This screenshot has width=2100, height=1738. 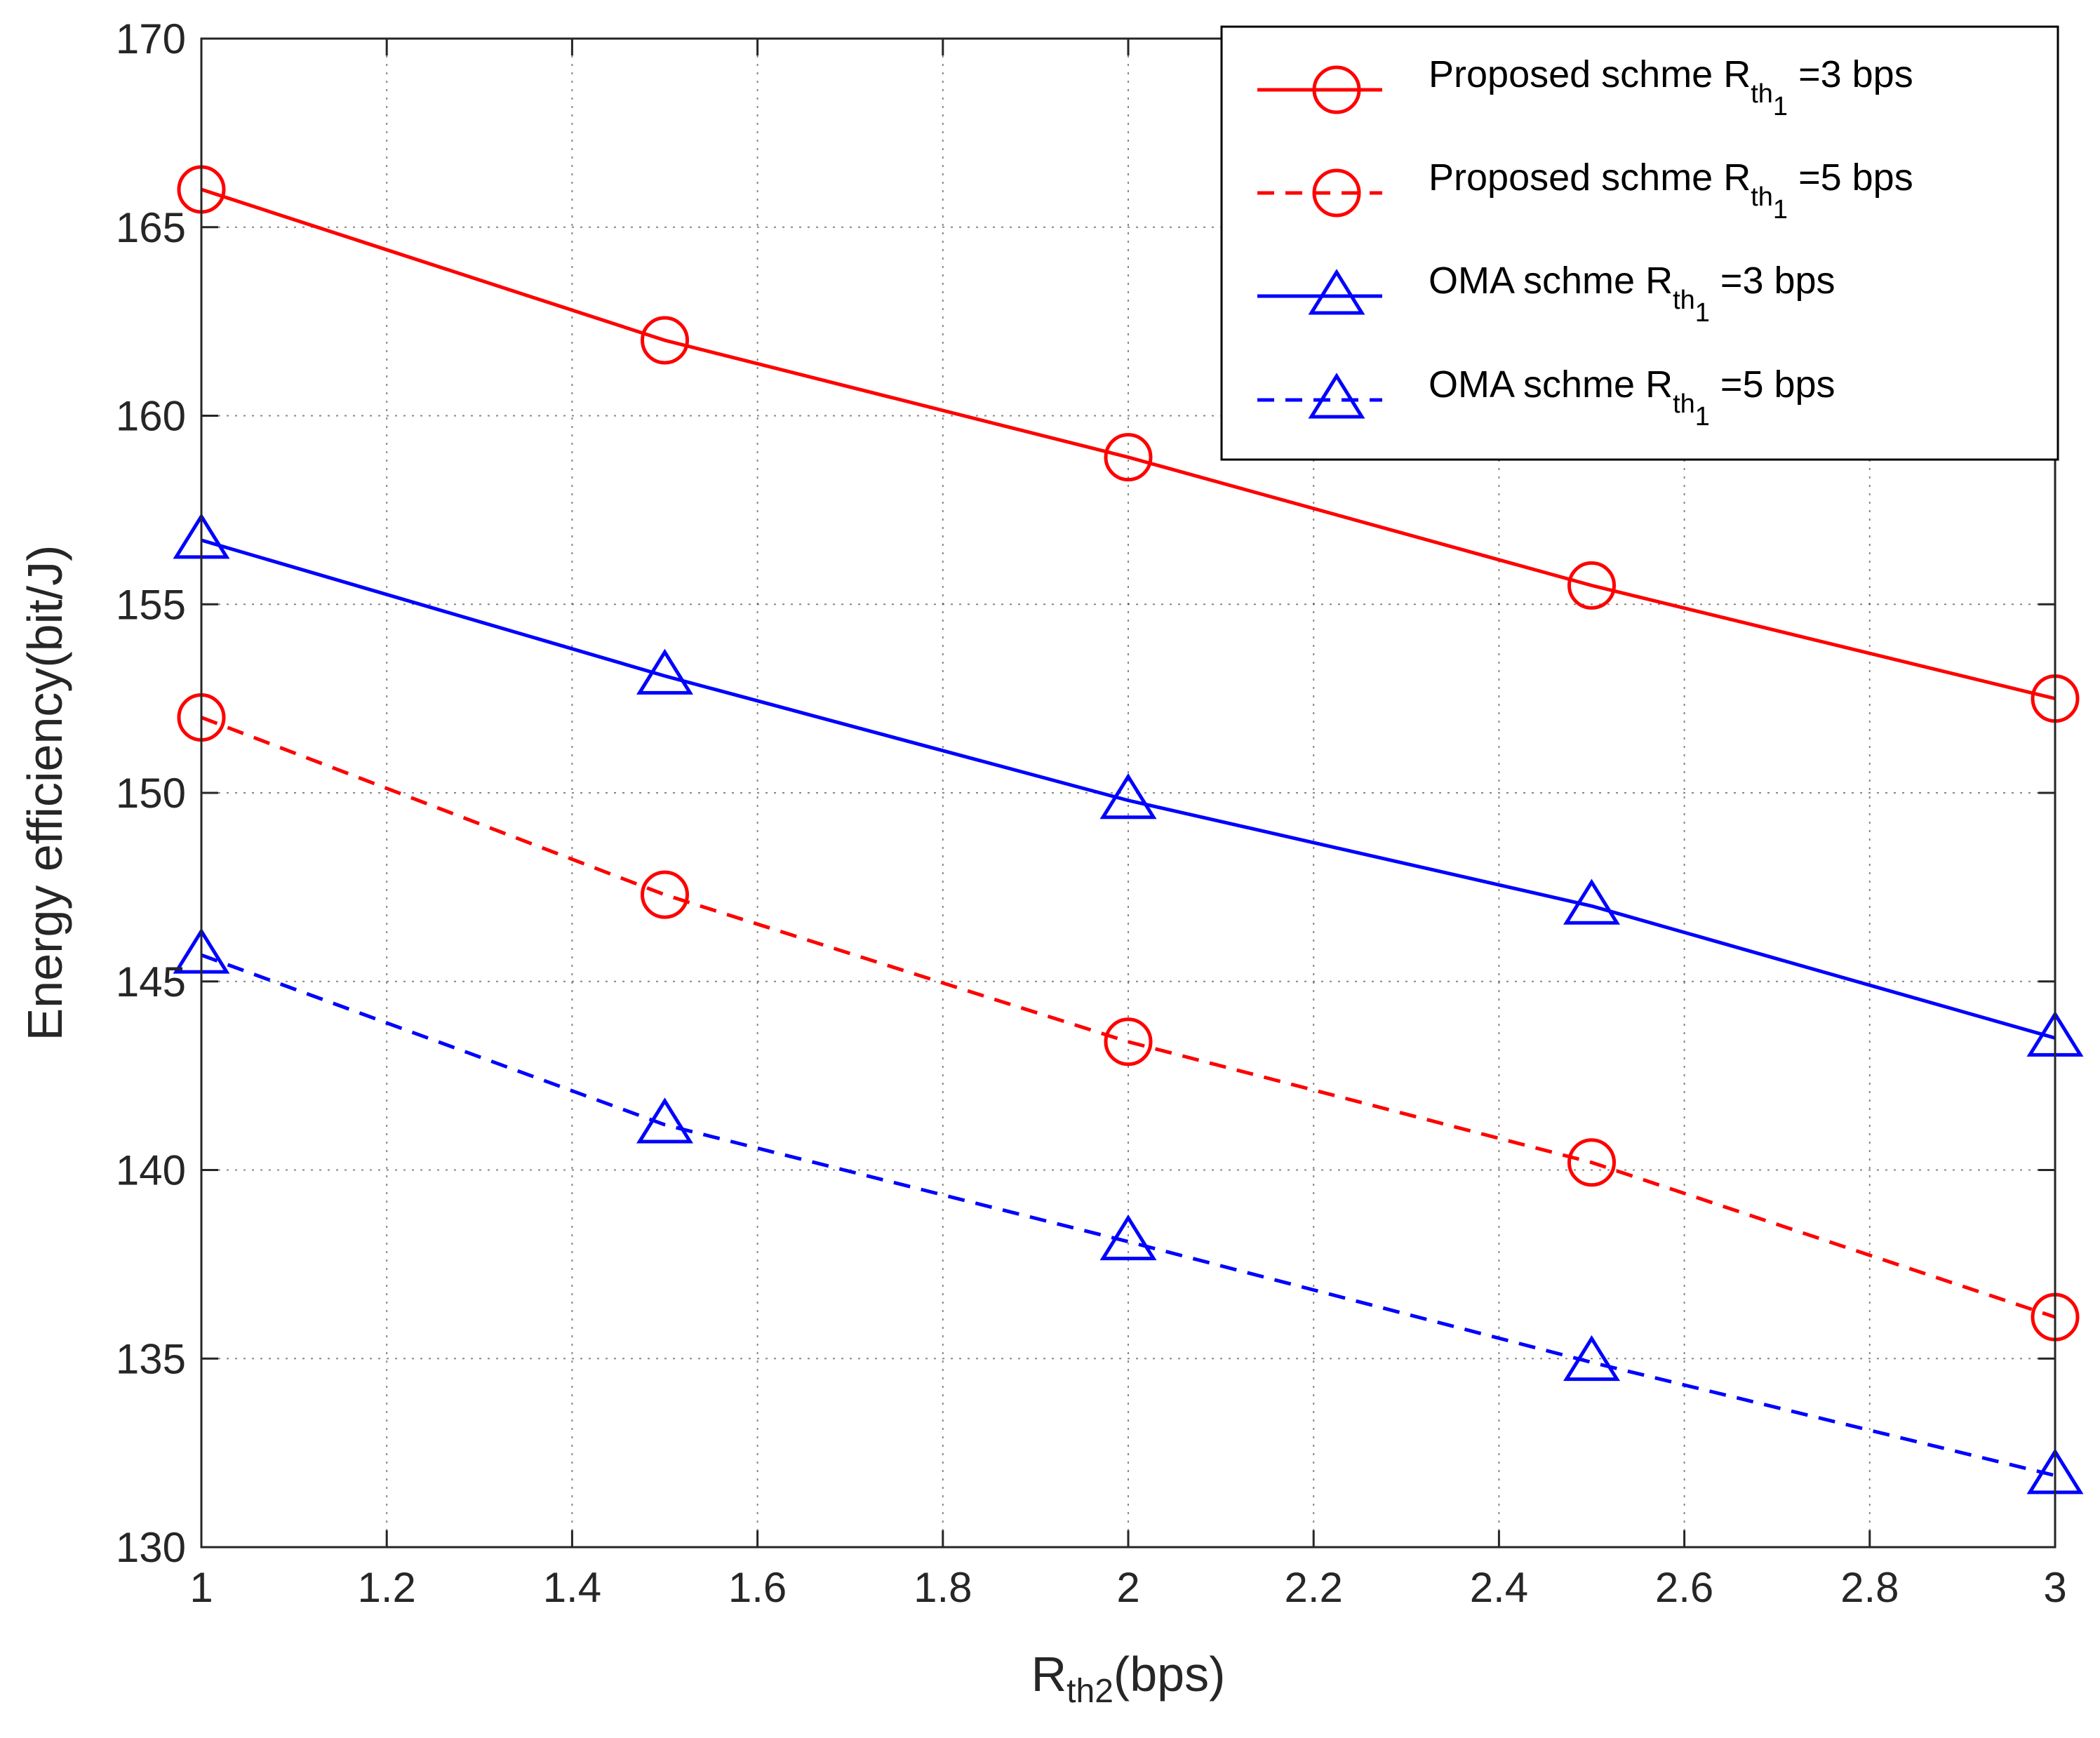 I want to click on y-tick-label: 160, so click(x=151, y=416).